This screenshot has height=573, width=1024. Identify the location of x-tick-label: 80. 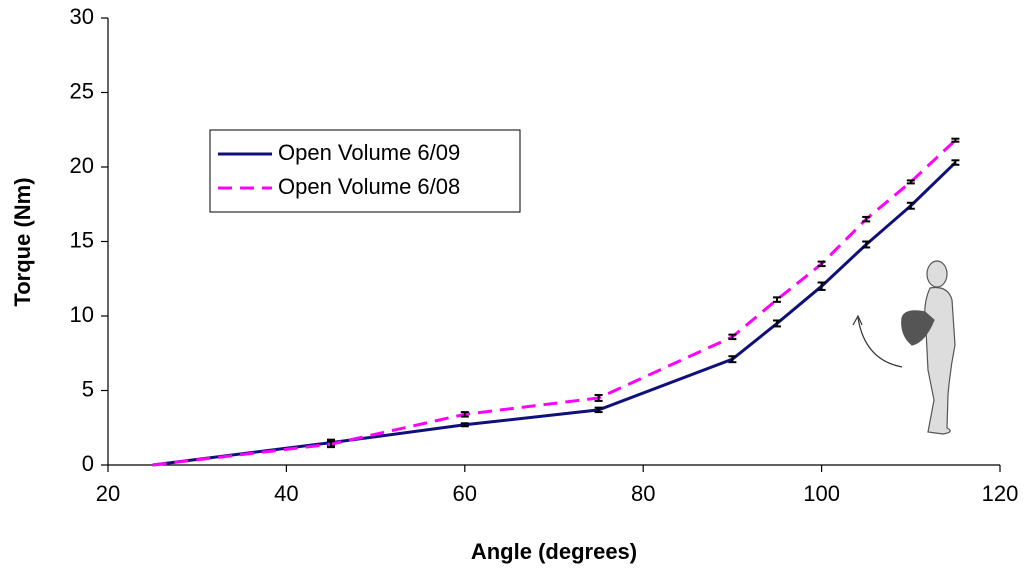
(643, 493).